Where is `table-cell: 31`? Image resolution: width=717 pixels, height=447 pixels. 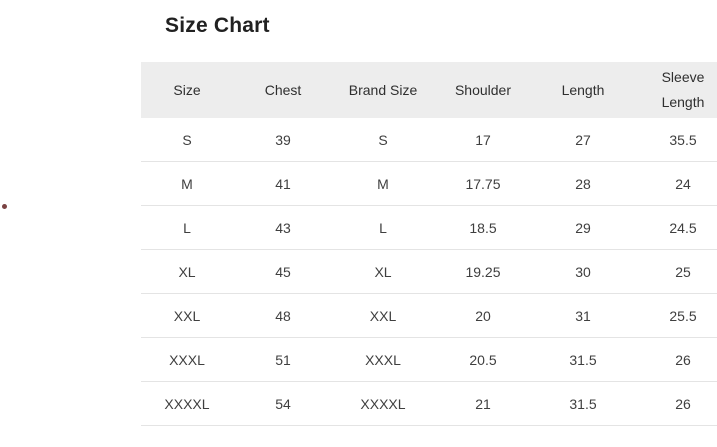 table-cell: 31 is located at coordinates (583, 315).